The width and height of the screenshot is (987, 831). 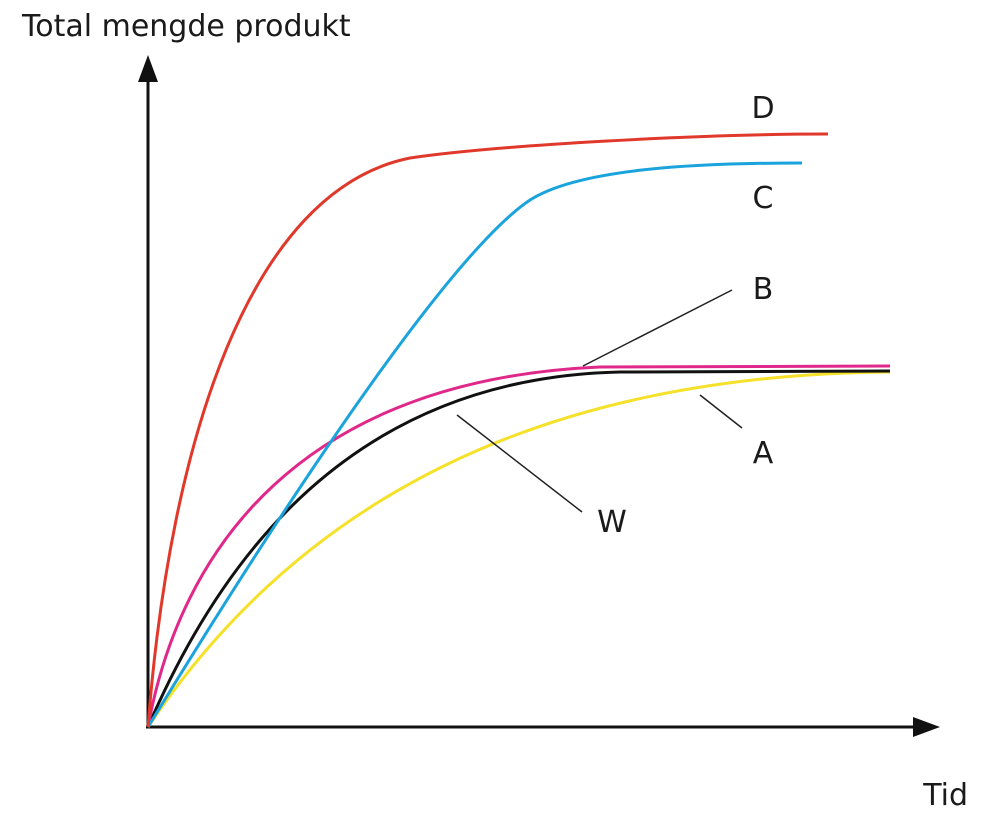 I want to click on curve-label: B, so click(x=763, y=289).